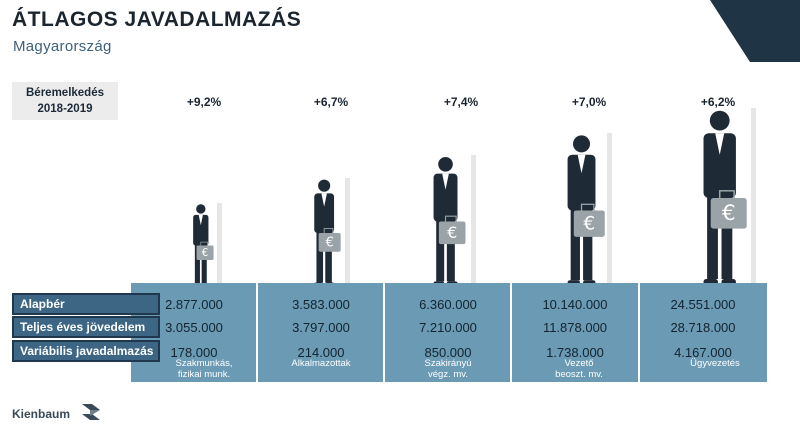  What do you see at coordinates (62, 46) in the screenshot?
I see `page-subtitle: Magyarország` at bounding box center [62, 46].